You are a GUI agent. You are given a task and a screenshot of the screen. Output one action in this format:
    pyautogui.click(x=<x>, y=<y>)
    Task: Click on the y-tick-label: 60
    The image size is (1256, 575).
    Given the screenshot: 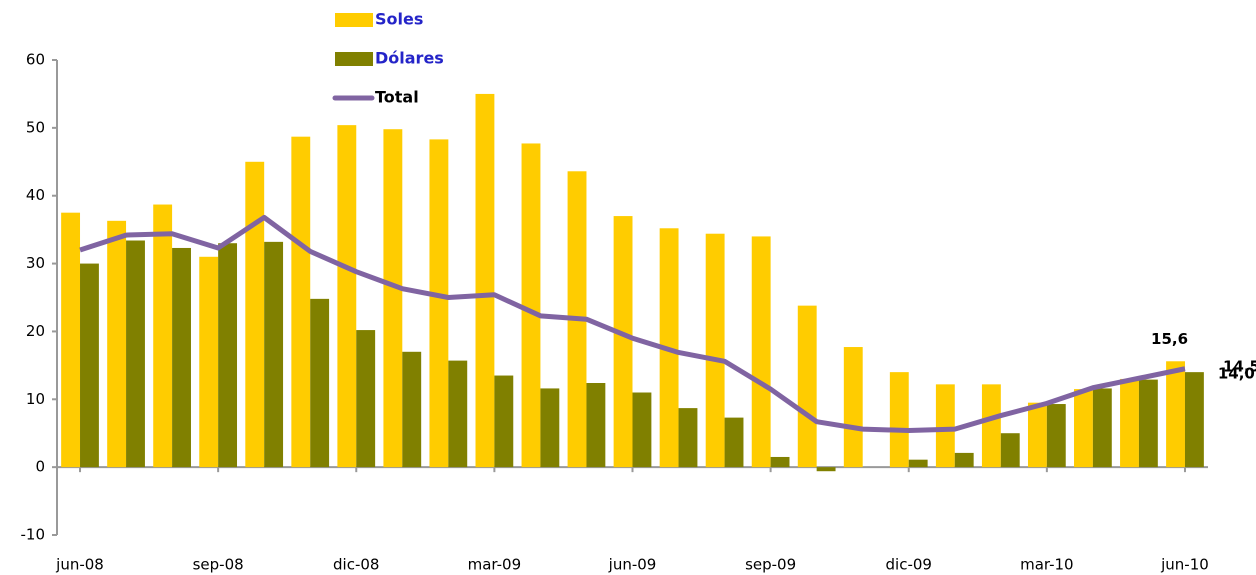 What is the action you would take?
    pyautogui.click(x=35, y=60)
    